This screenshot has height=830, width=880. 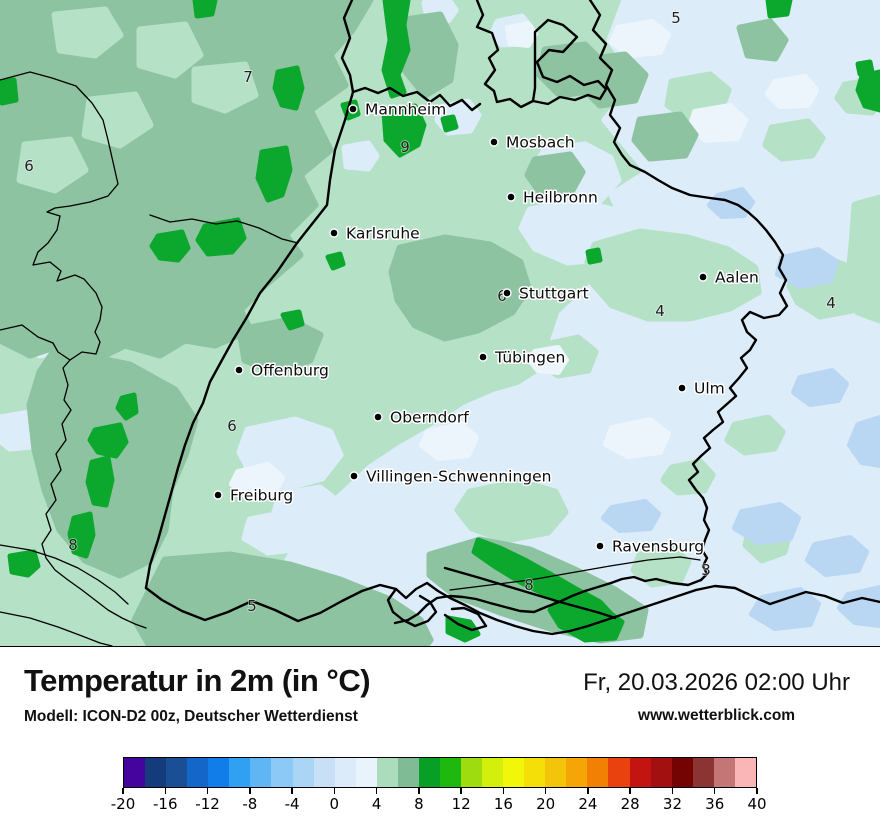 I want to click on city-marker-t-bingen: Tübingen, so click(x=522, y=357).